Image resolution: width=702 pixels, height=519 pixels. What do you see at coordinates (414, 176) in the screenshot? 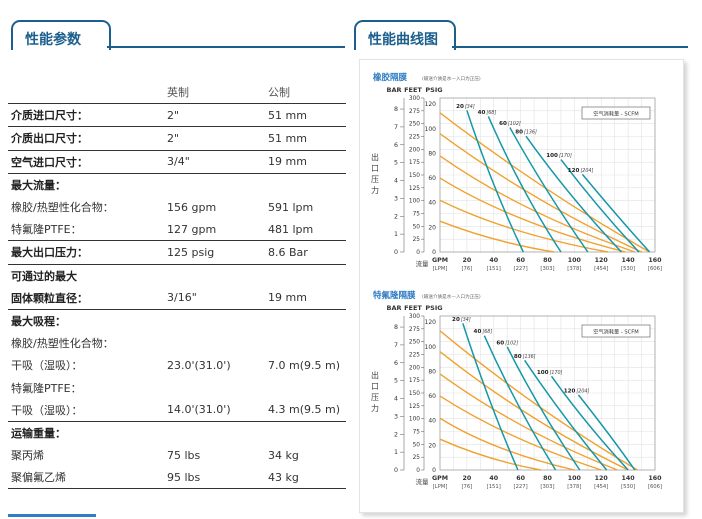
I see `feet-tick: 150` at bounding box center [414, 176].